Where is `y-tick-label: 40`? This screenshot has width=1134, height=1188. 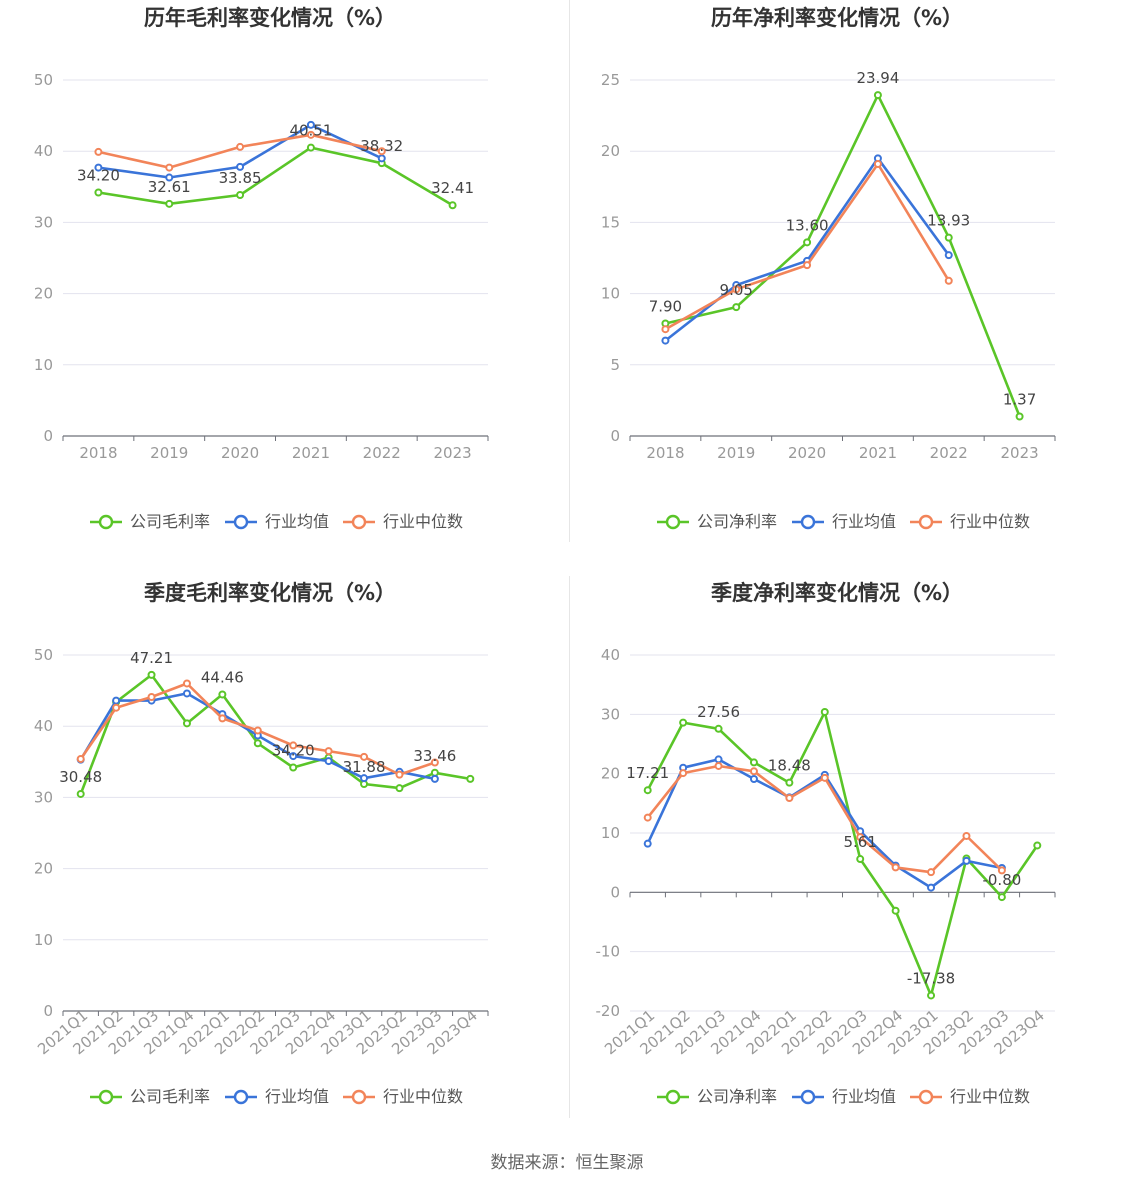 y-tick-label: 40 is located at coordinates (610, 655).